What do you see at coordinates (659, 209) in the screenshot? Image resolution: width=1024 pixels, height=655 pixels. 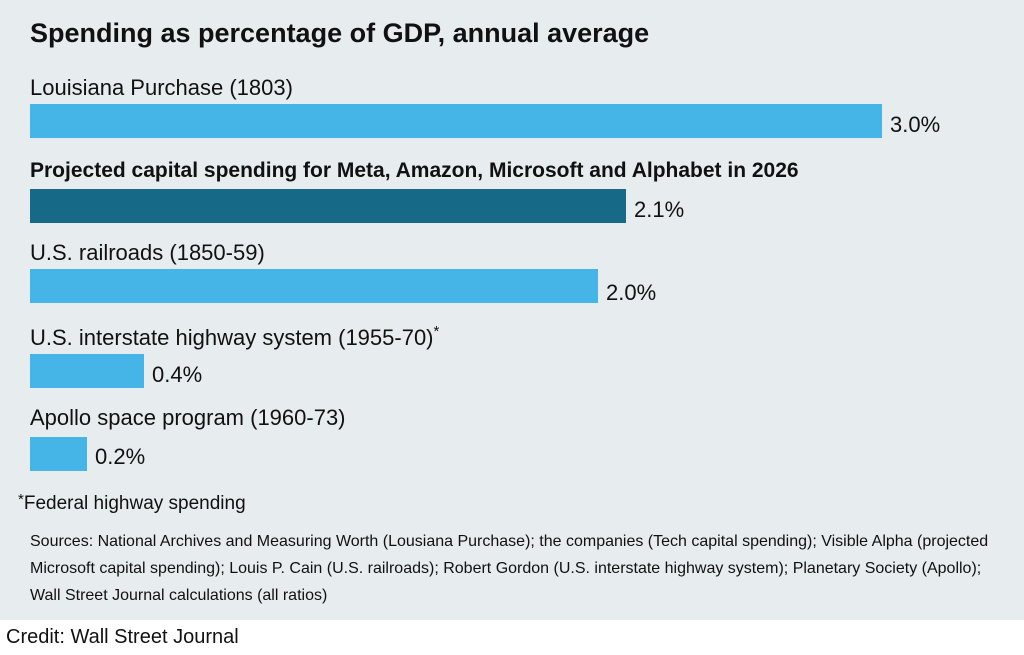 I see `value-label: 2.1%` at bounding box center [659, 209].